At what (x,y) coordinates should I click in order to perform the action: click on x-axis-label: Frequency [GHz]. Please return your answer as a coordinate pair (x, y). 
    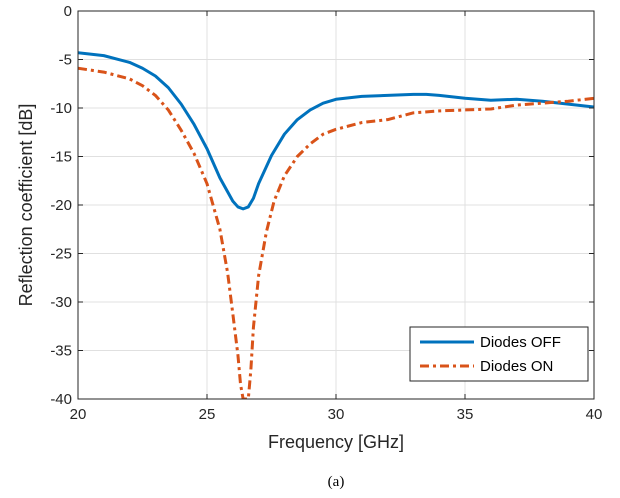
    Looking at the image, I should click on (336, 442).